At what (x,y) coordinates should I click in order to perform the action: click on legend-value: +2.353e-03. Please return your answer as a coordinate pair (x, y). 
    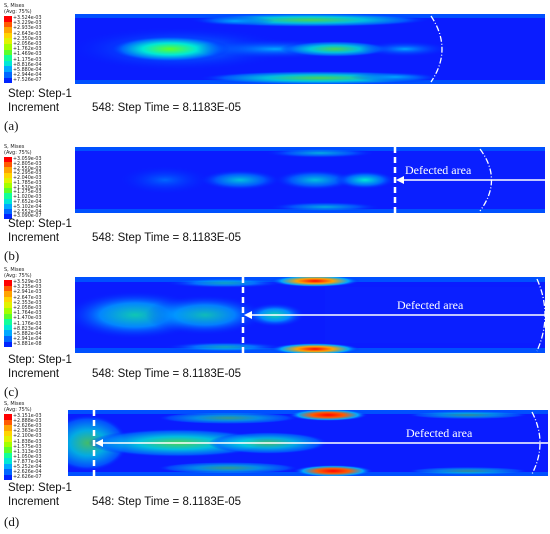
    Looking at the image, I should click on (27, 303).